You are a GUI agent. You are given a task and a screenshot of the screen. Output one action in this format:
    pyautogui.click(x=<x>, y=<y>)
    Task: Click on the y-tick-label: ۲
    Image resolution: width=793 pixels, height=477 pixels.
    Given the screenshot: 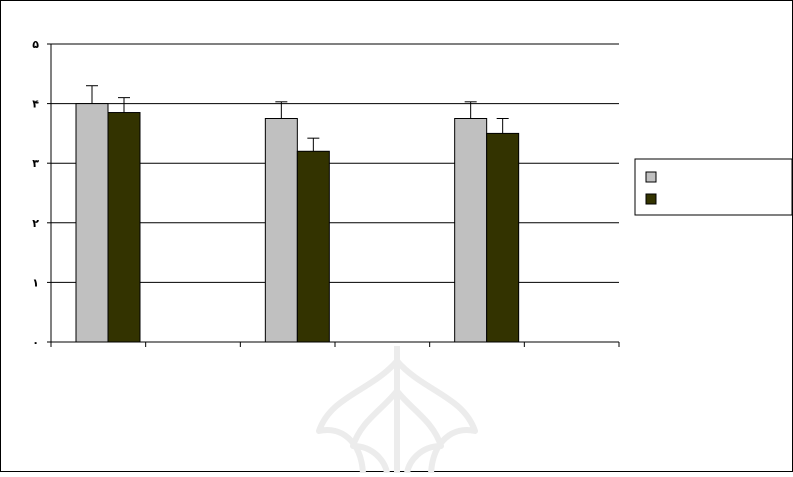 What is the action you would take?
    pyautogui.click(x=35, y=223)
    